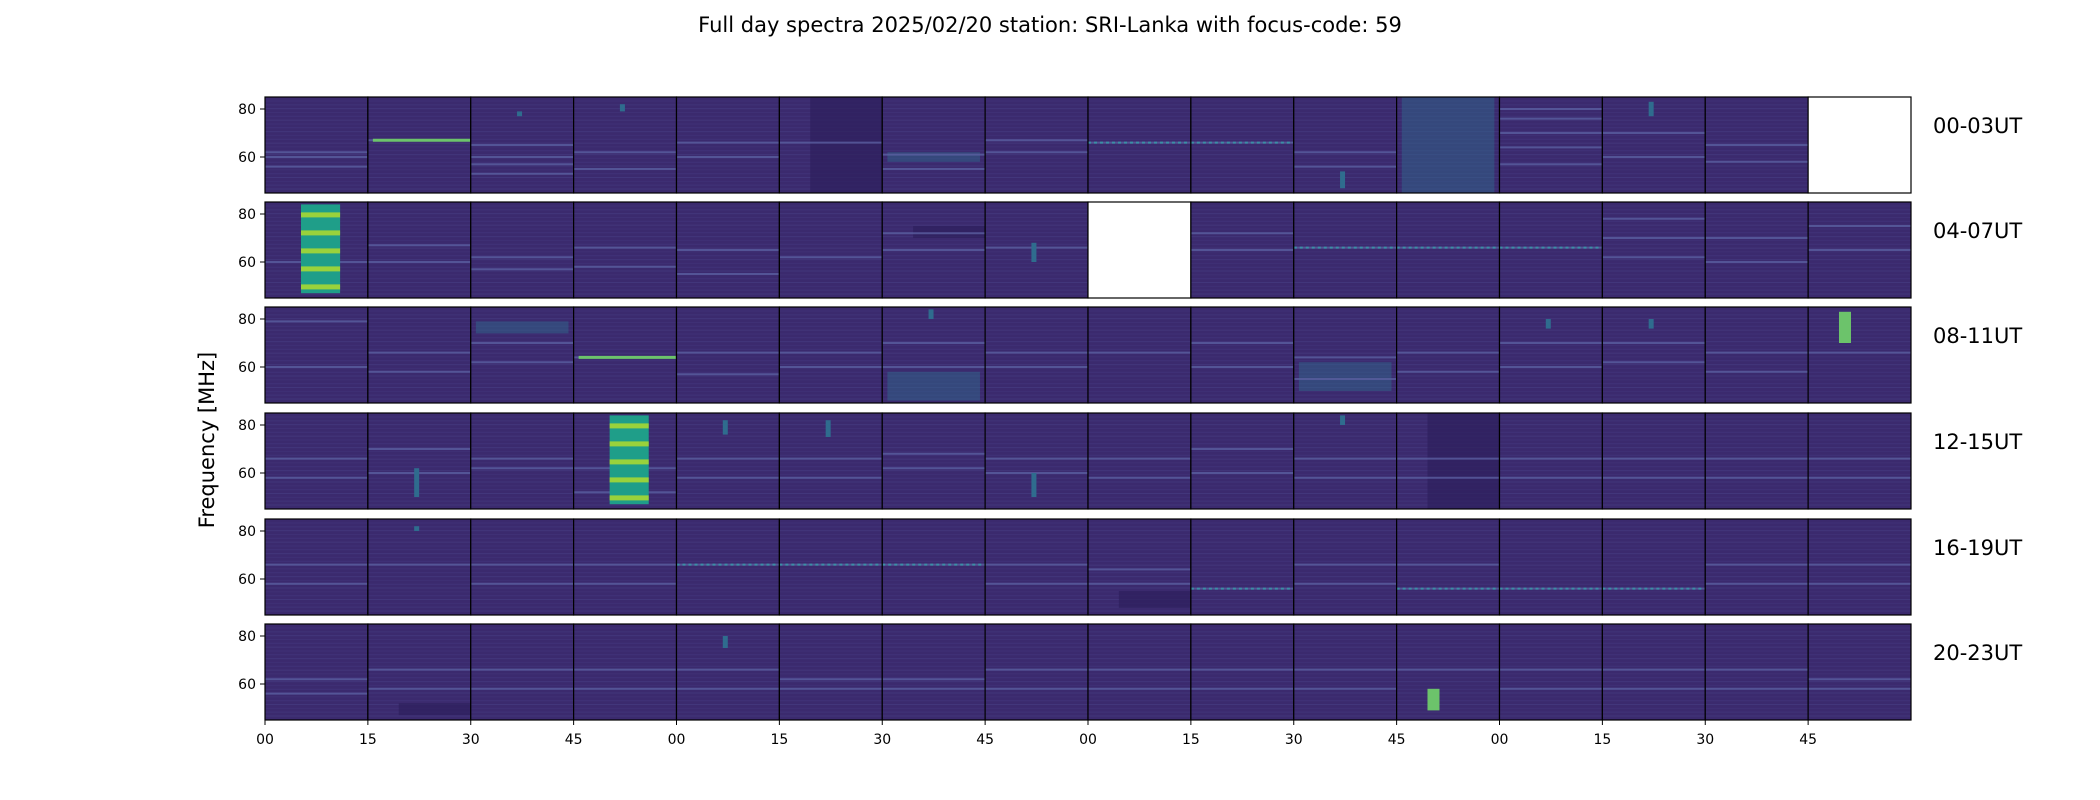 This screenshot has width=2100, height=800. I want to click on row-label: 20-23UT, so click(1977, 653).